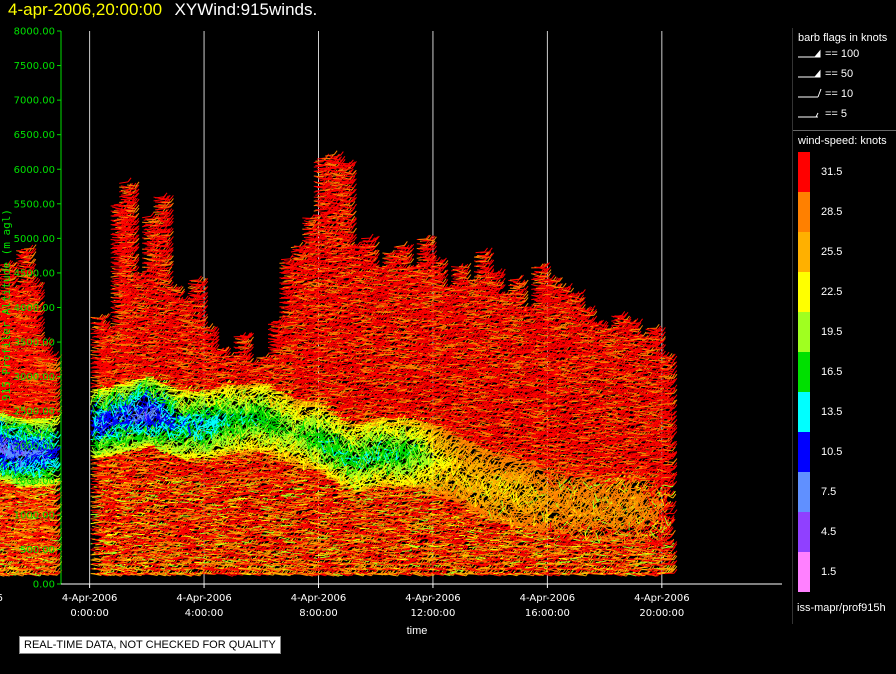  I want to click on title-name: XYWind:915winds., so click(246, 9).